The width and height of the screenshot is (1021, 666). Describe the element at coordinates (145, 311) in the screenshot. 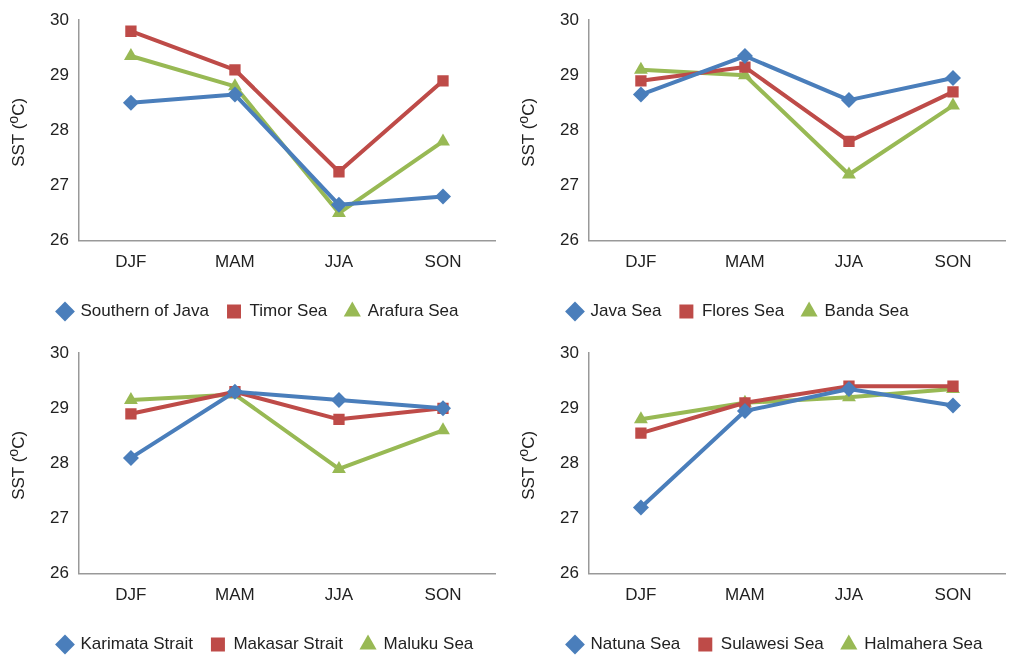

I see `legend-label: Southern of Java` at that location.